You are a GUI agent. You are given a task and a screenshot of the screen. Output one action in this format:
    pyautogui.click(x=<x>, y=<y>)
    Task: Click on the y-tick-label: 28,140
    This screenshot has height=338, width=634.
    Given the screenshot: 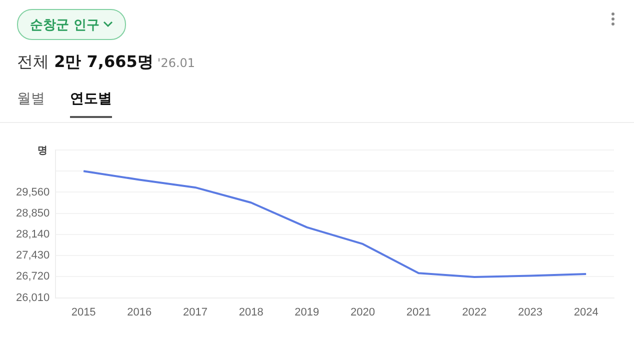 What is the action you would take?
    pyautogui.click(x=33, y=234)
    